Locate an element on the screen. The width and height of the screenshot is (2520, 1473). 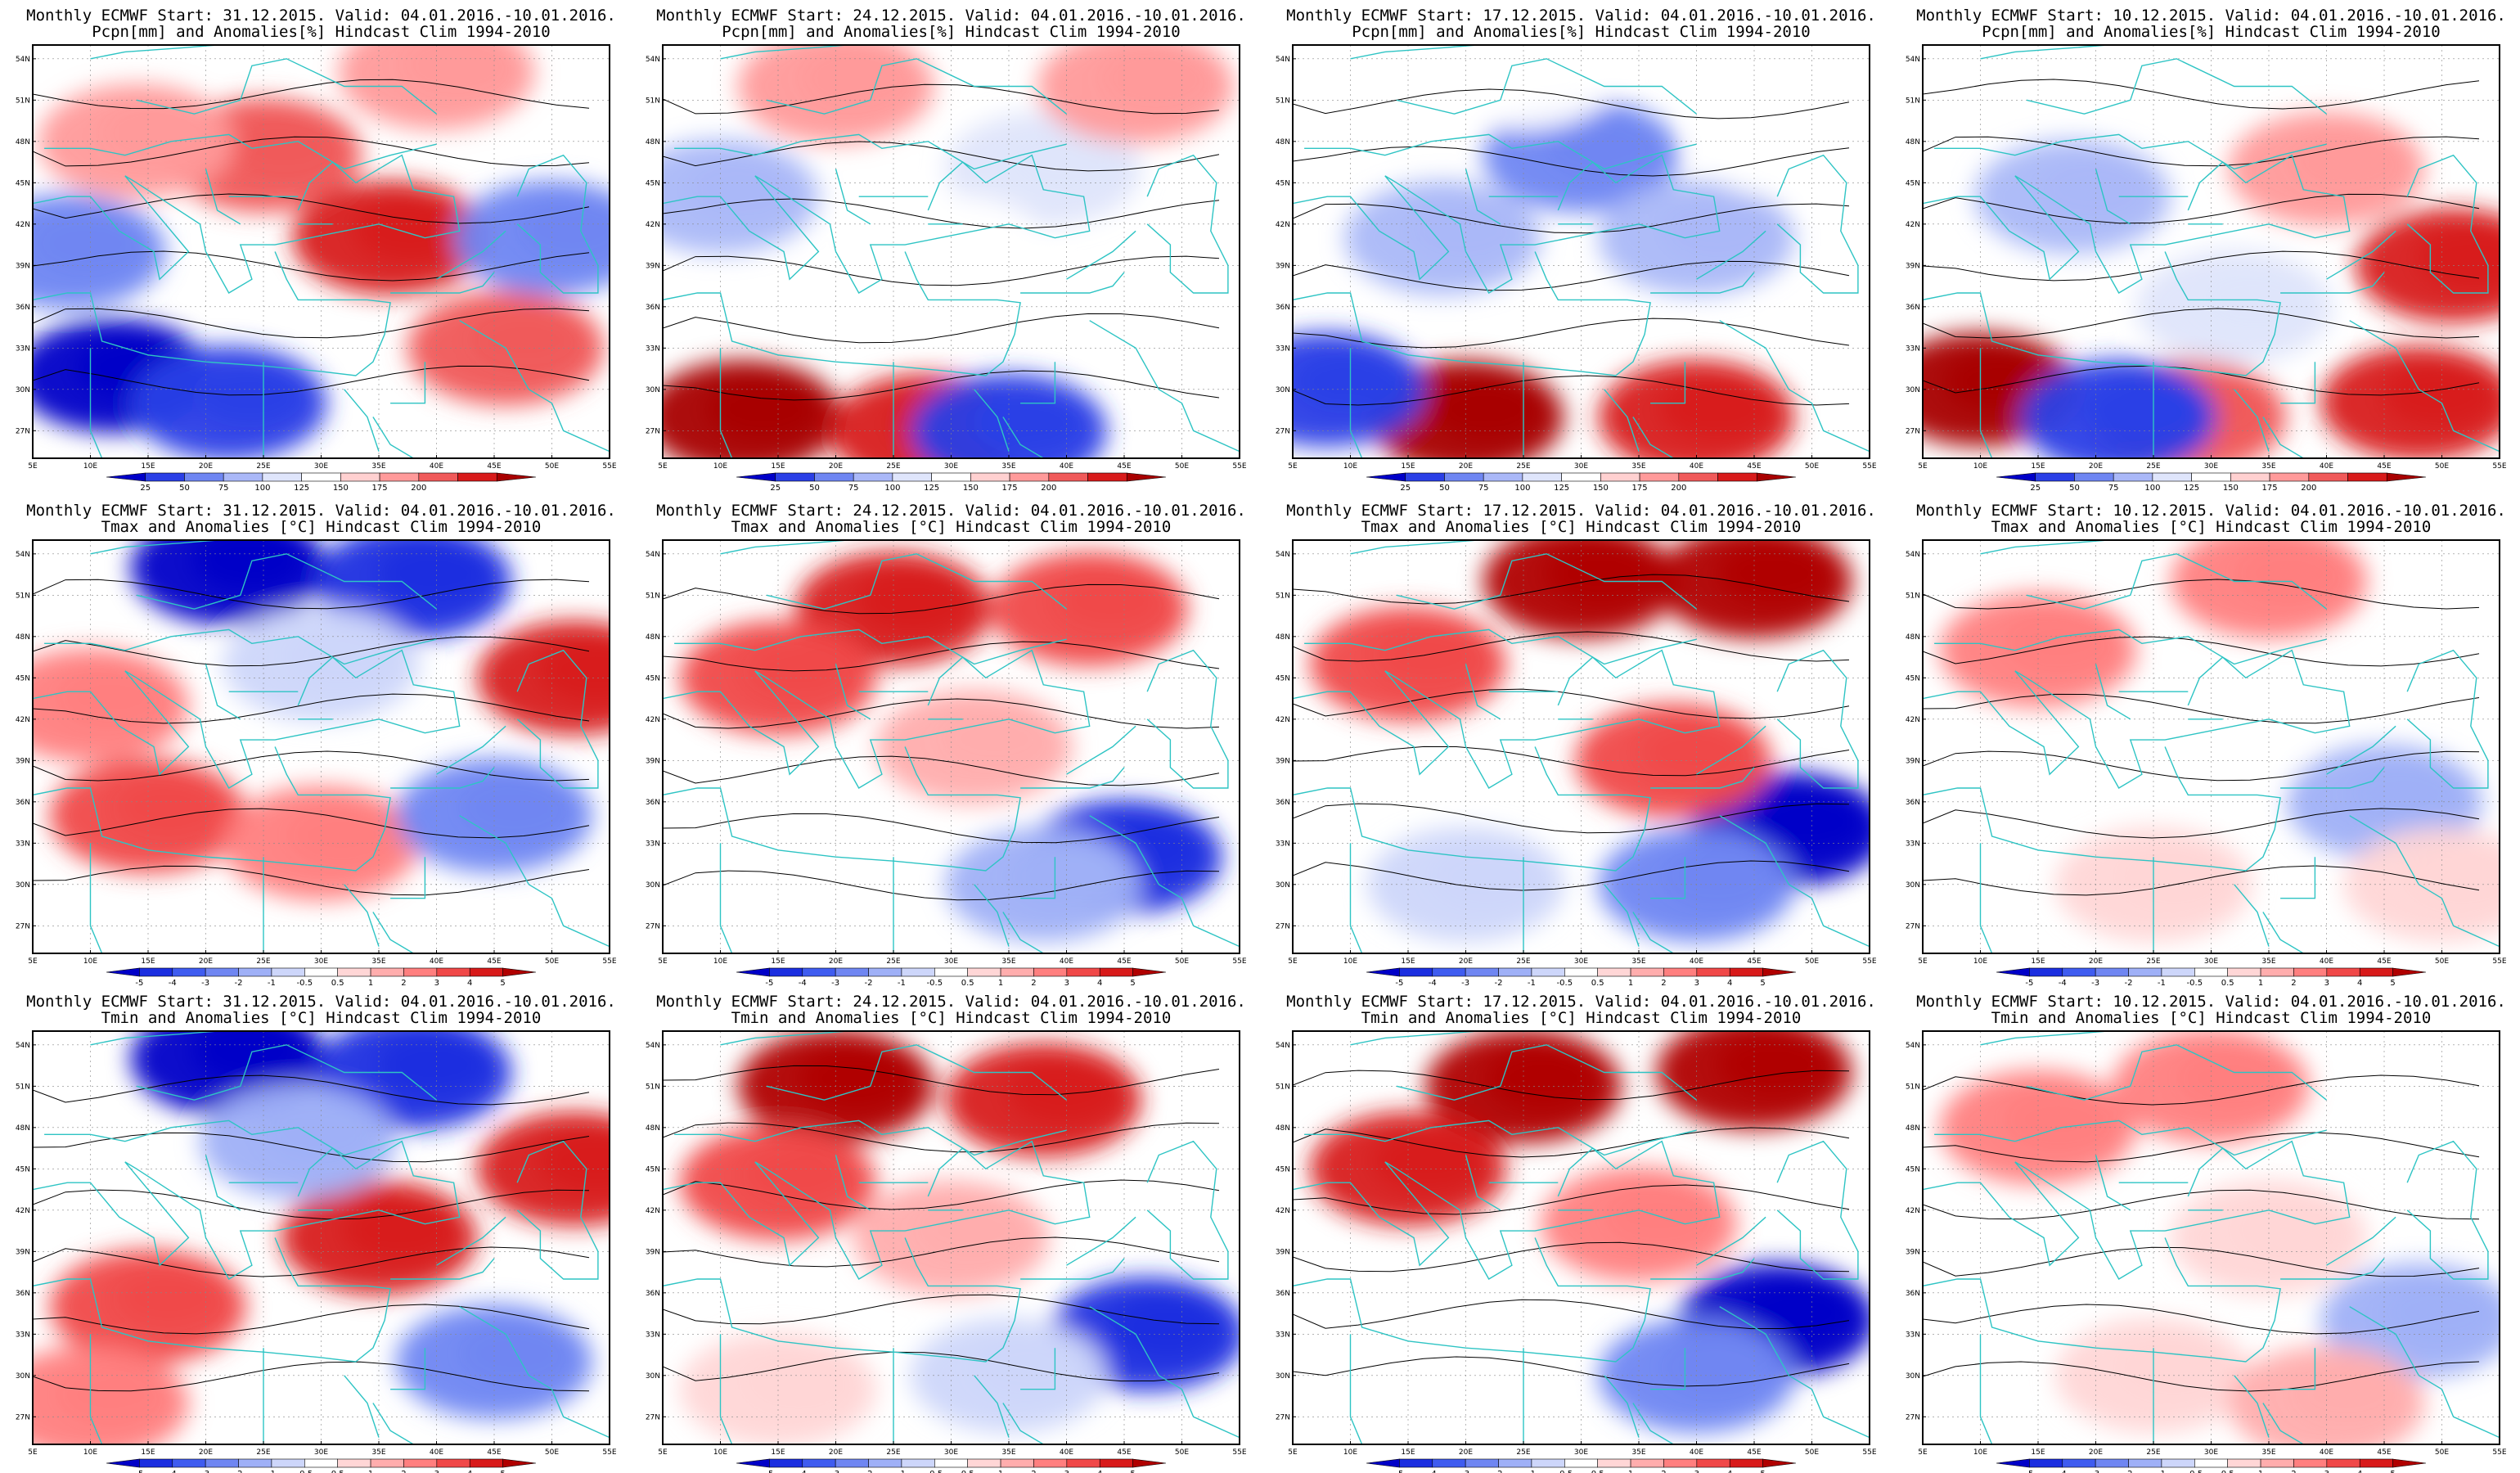
colorbar-label: 25 is located at coordinates (146, 489).